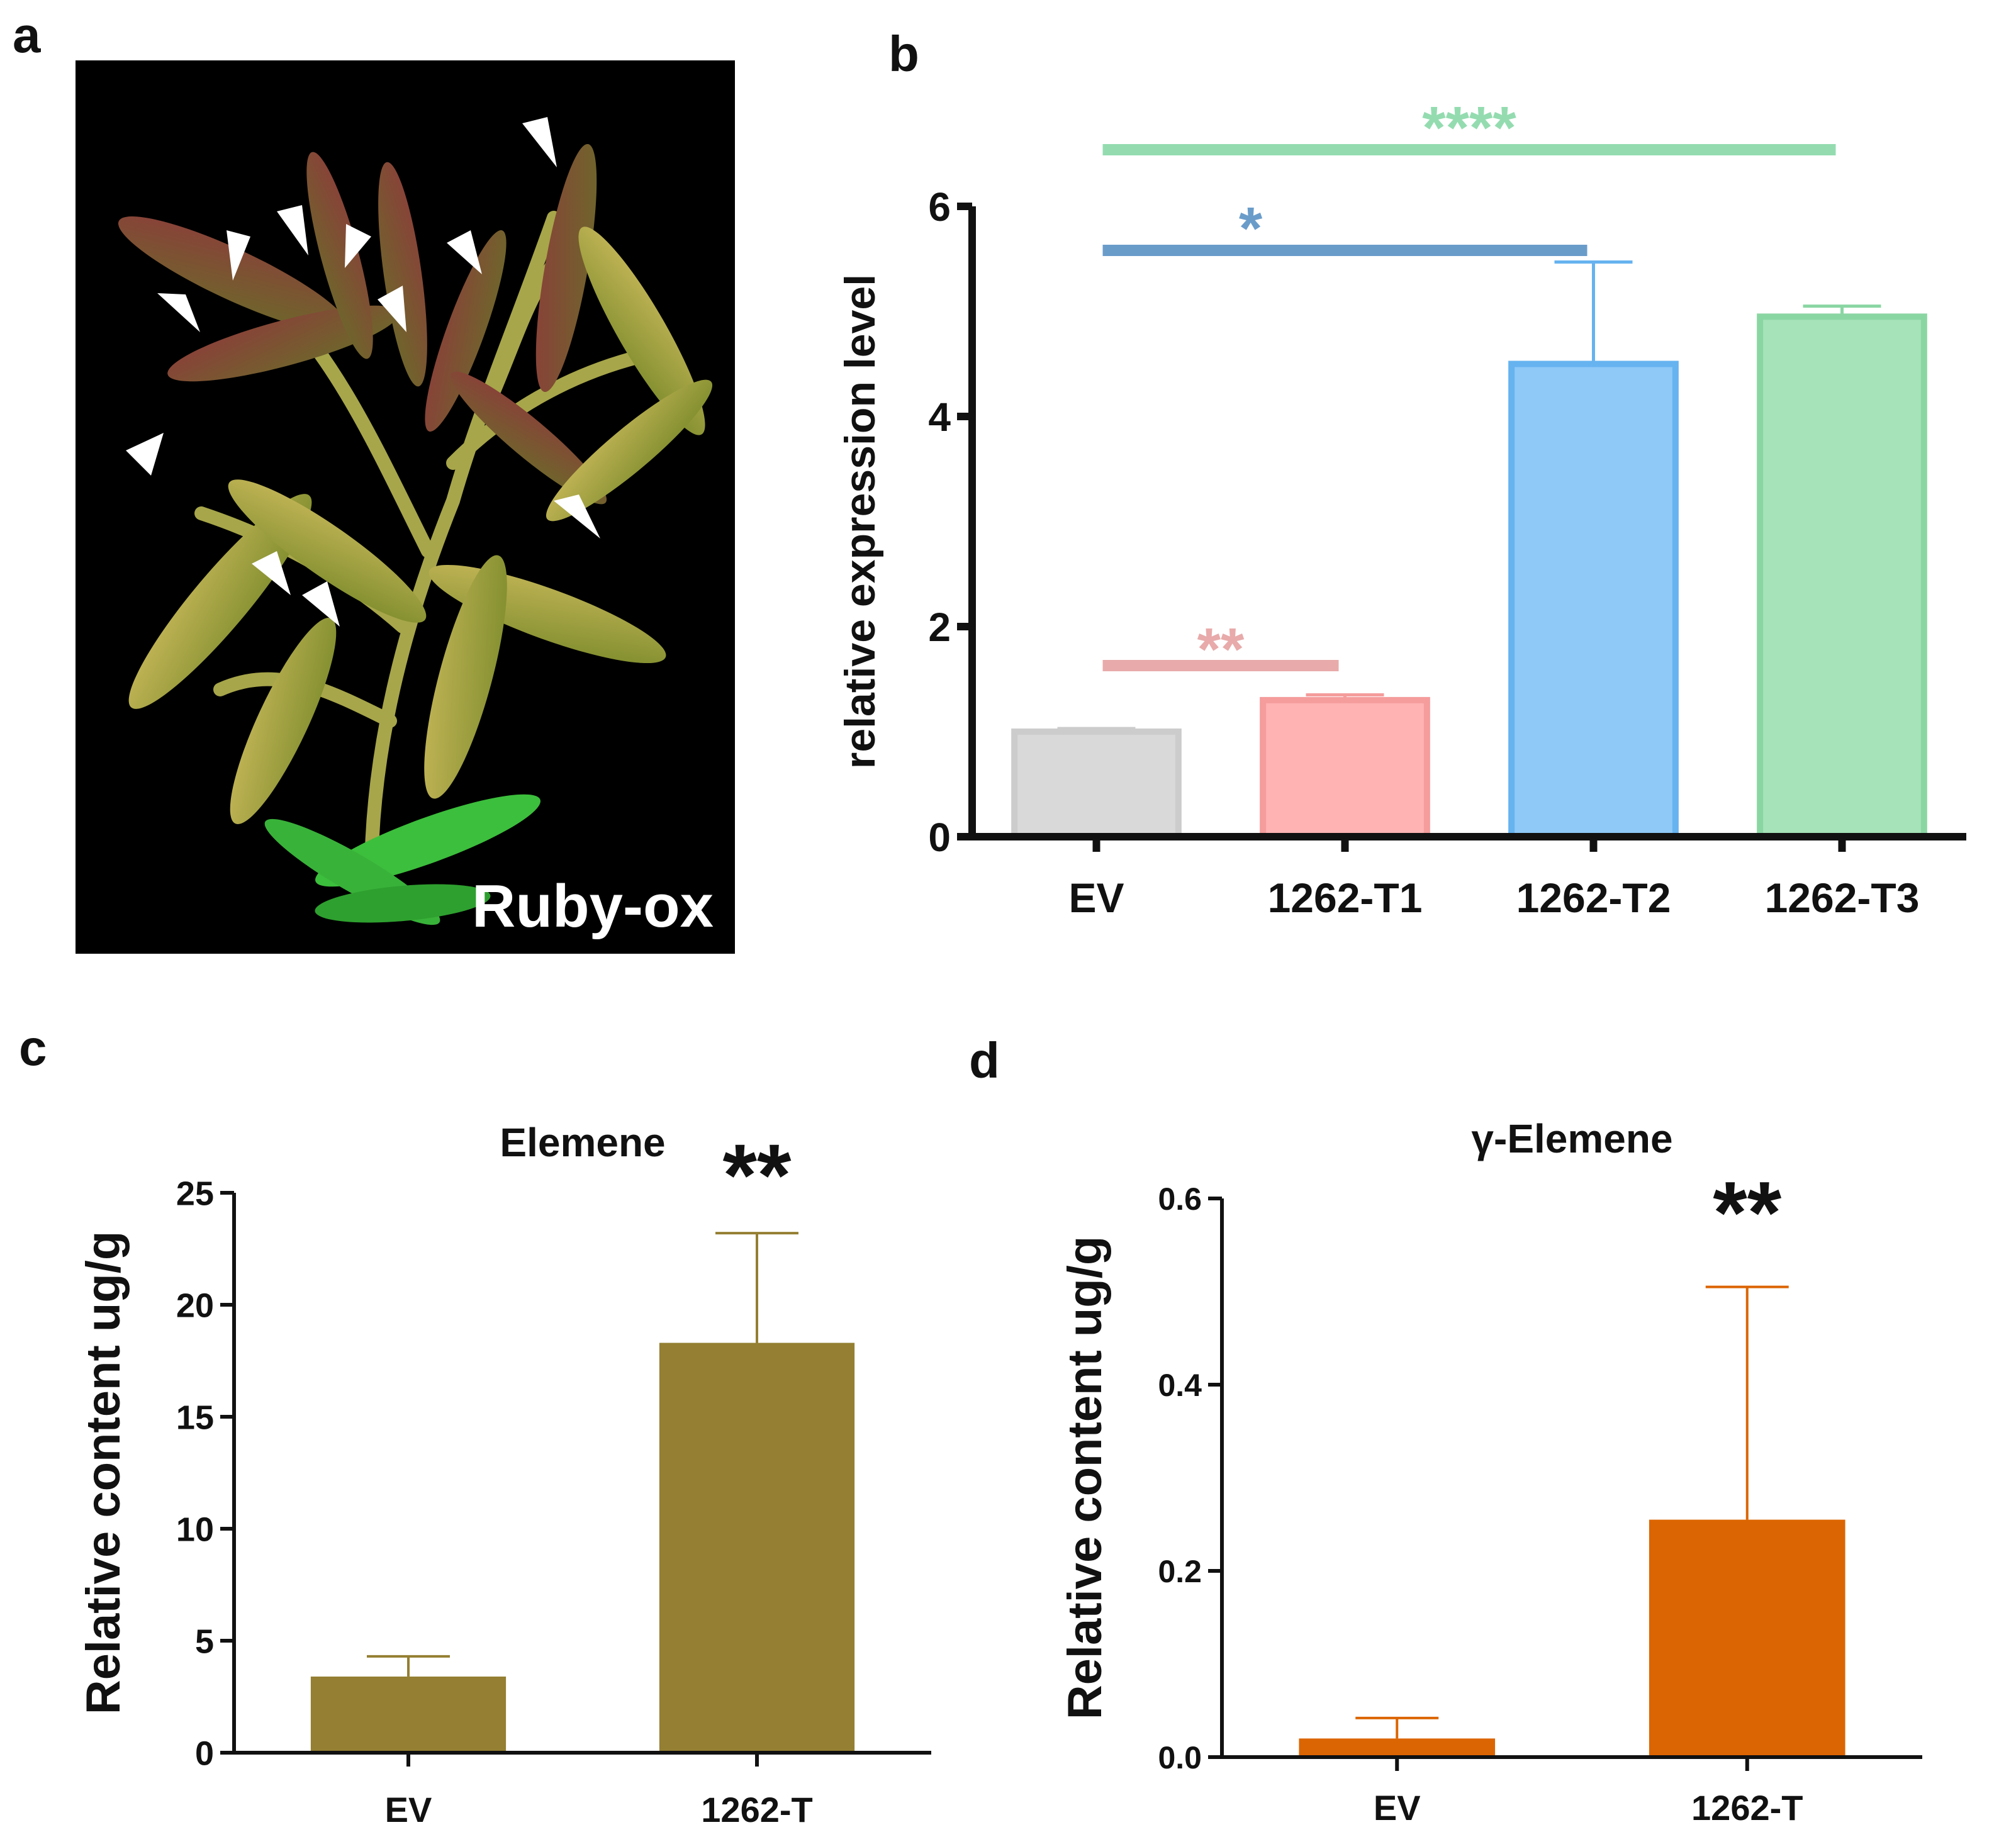 This screenshot has height=1837, width=2016. I want to click on y-tick-label: 15, so click(195, 1417).